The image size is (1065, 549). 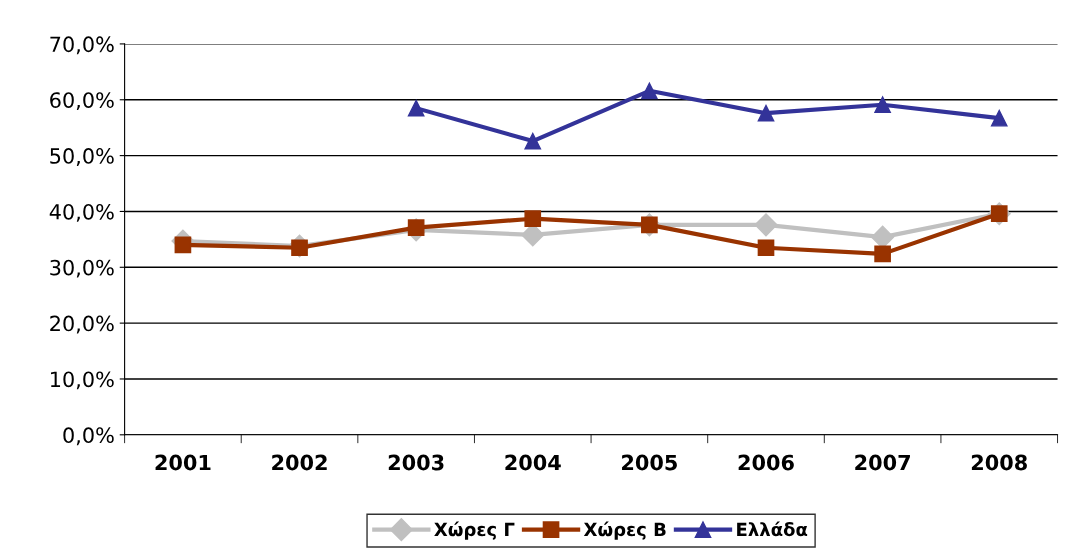 I want to click on legend-label: Χώρες Β, so click(x=624, y=530).